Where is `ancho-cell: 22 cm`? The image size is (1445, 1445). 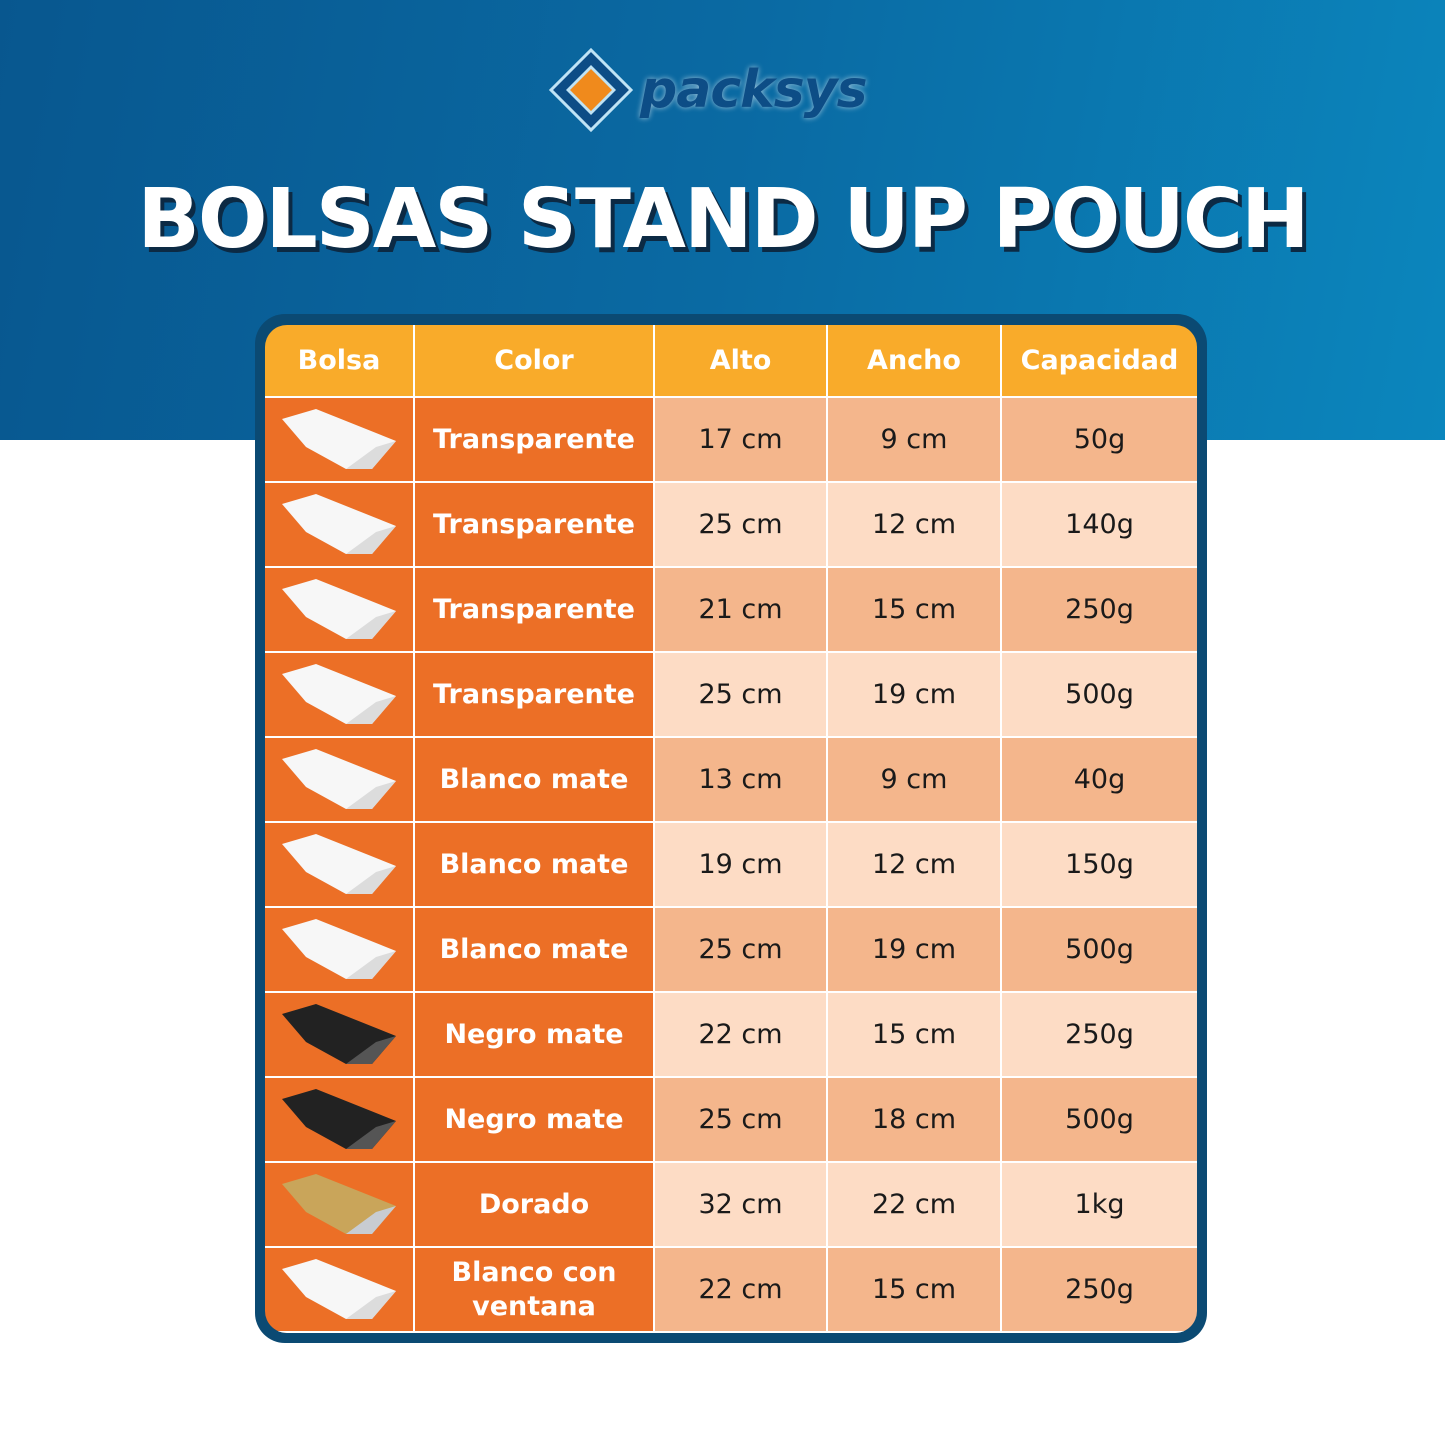
ancho-cell: 22 cm is located at coordinates (915, 1205).